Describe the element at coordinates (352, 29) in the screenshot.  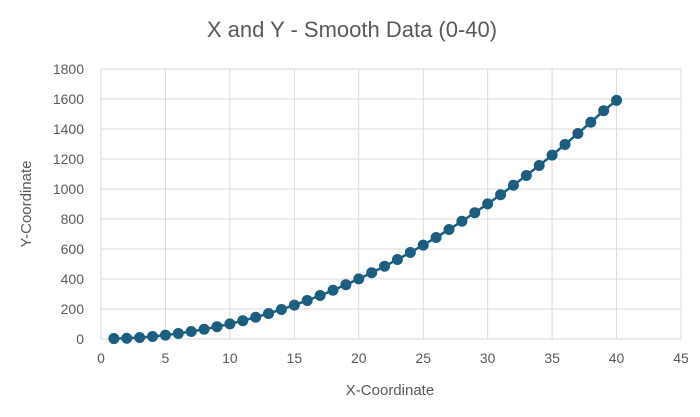
I see `chart-title: X and Y - Smooth Data (0-40)` at that location.